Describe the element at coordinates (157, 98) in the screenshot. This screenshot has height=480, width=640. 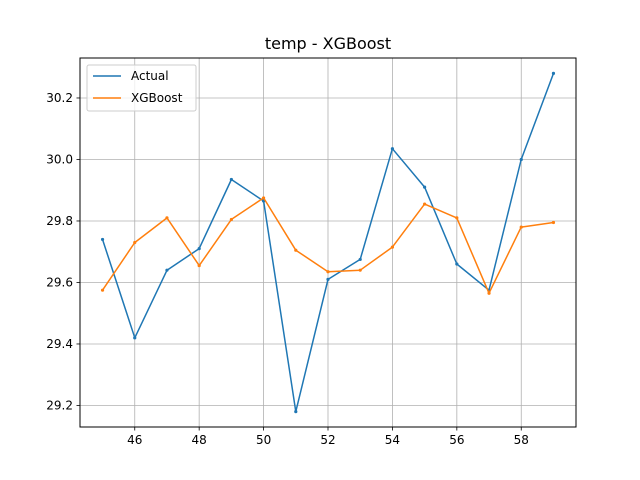
I see `legend-label-xgboost: XGBoost` at that location.